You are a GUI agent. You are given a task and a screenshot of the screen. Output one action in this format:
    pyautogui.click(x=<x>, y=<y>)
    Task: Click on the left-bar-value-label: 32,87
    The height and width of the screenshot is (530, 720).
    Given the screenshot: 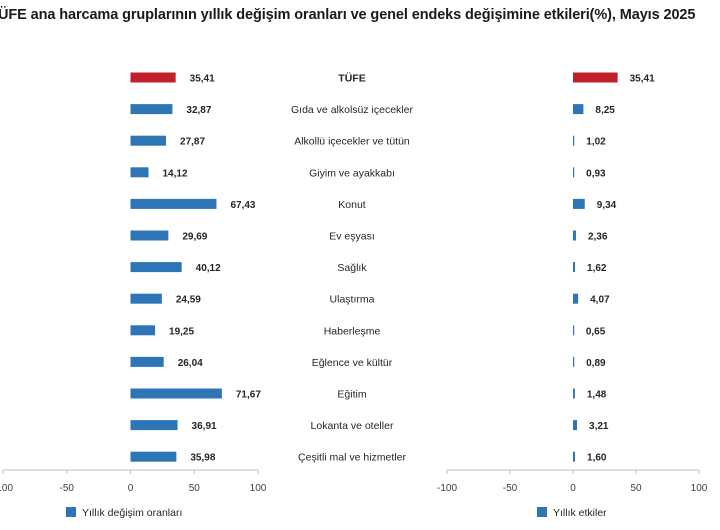 What is the action you would take?
    pyautogui.click(x=198, y=110)
    